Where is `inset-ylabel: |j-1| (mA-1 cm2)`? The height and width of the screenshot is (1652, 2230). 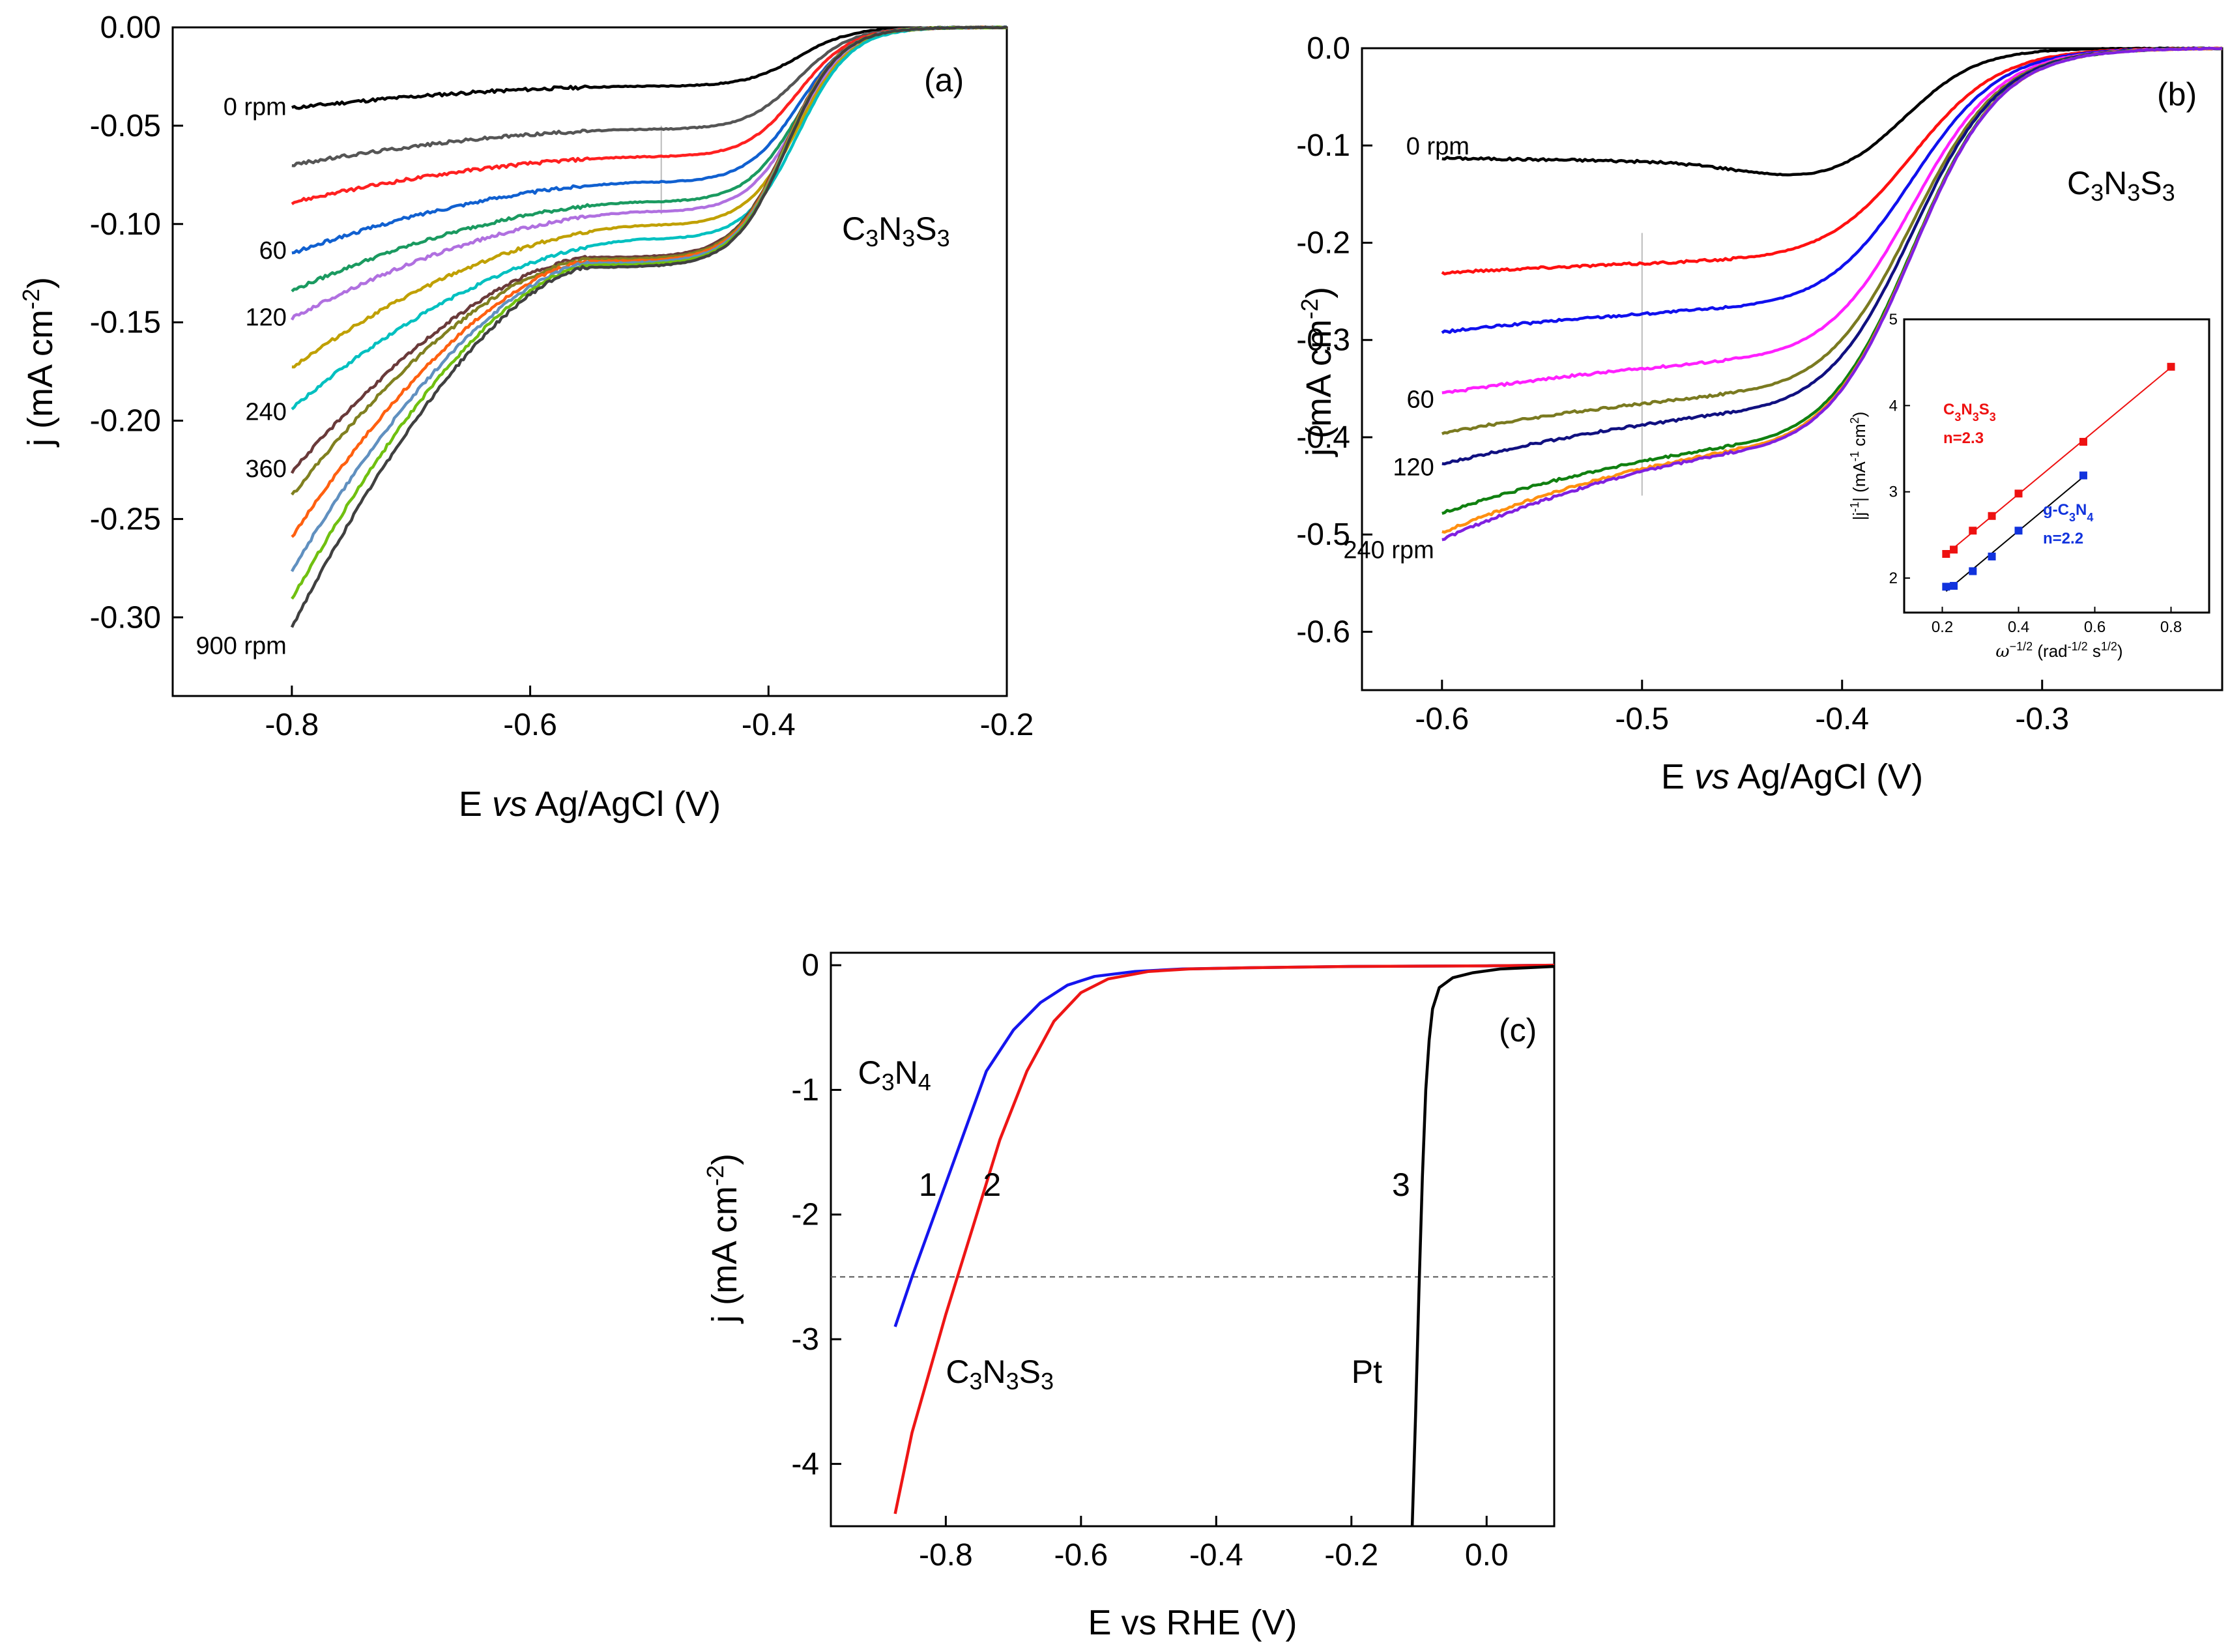
inset-ylabel: |j-1| (mA-1 cm2) is located at coordinates (1858, 467).